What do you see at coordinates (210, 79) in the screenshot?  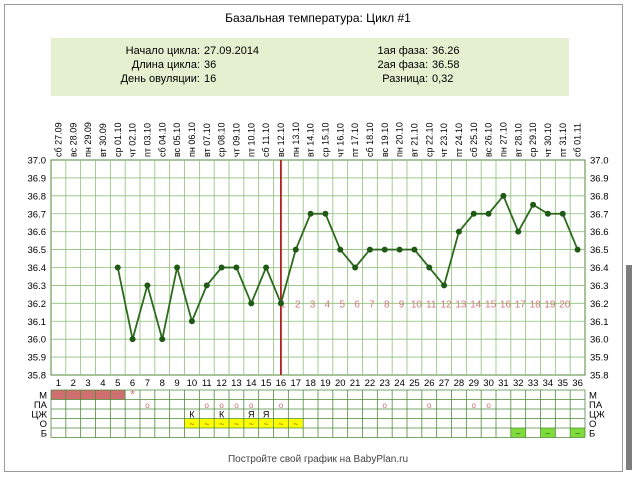 I see `ovulation-day-value: 16` at bounding box center [210, 79].